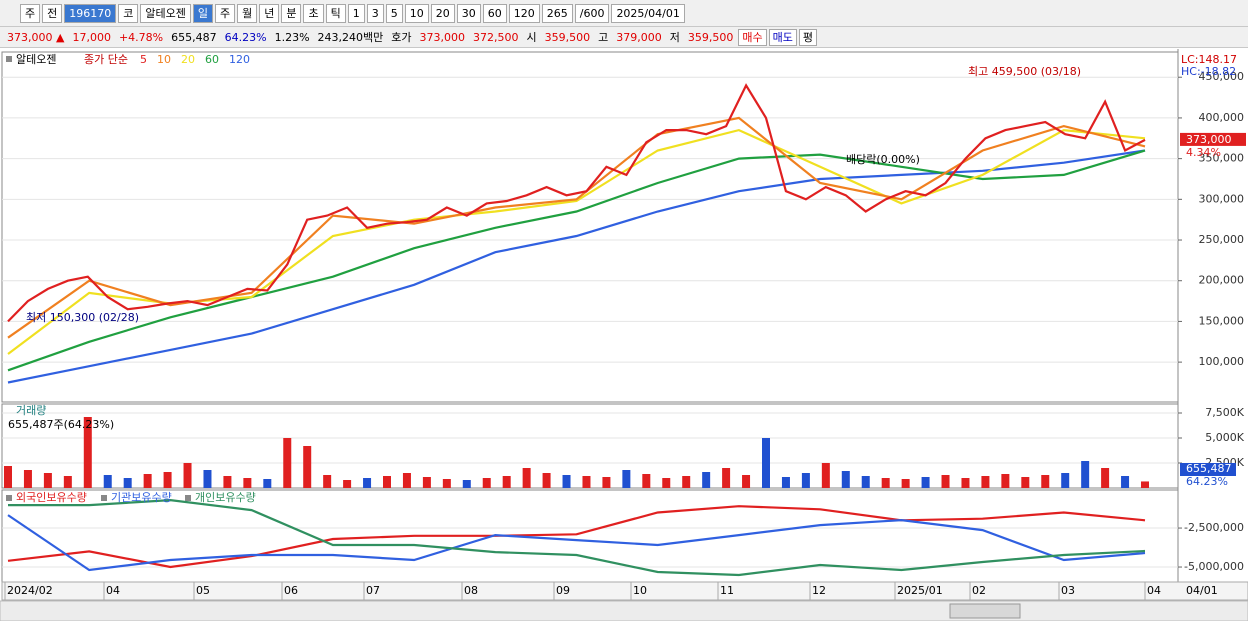  I want to click on toolbar-item: 분, so click(291, 13).